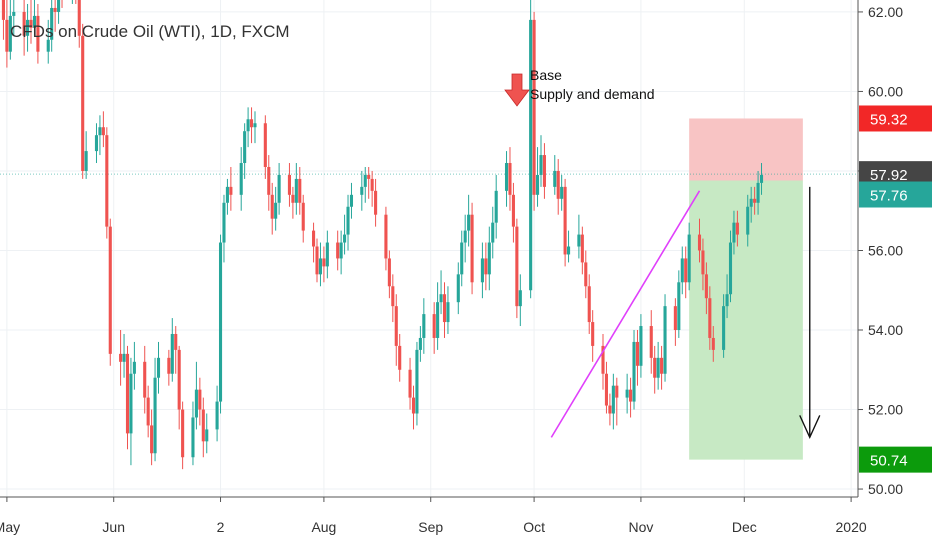 The height and width of the screenshot is (555, 932). I want to click on x-tick-label: May, so click(10, 527).